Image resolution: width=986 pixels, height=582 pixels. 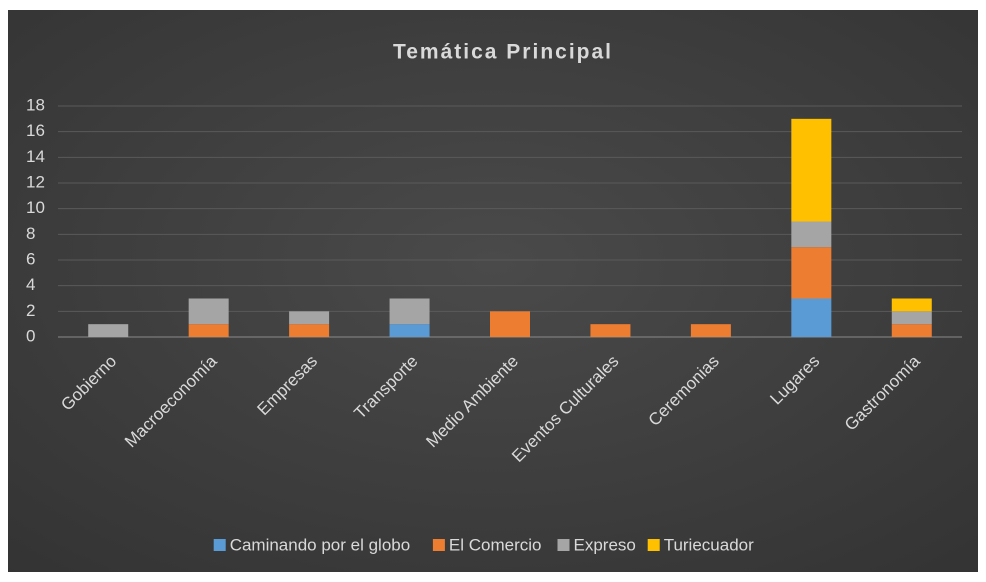 I want to click on y-tick-label: 16, so click(x=35, y=130).